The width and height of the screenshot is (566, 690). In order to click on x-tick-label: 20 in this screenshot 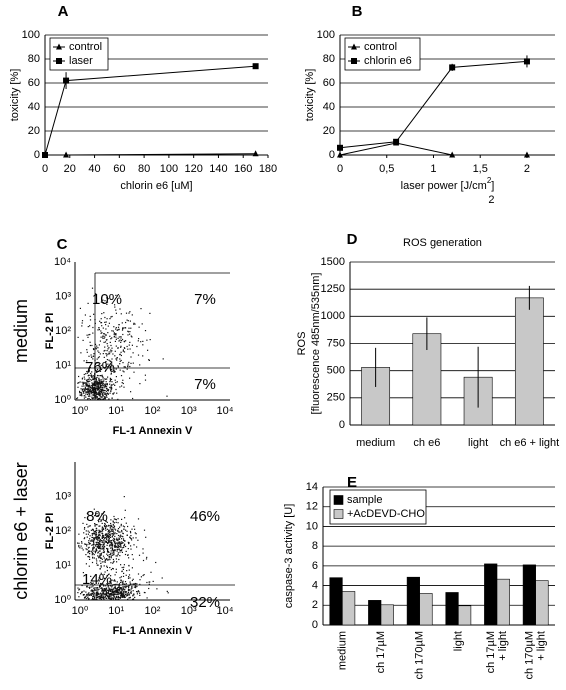, I will do `click(70, 169)`.